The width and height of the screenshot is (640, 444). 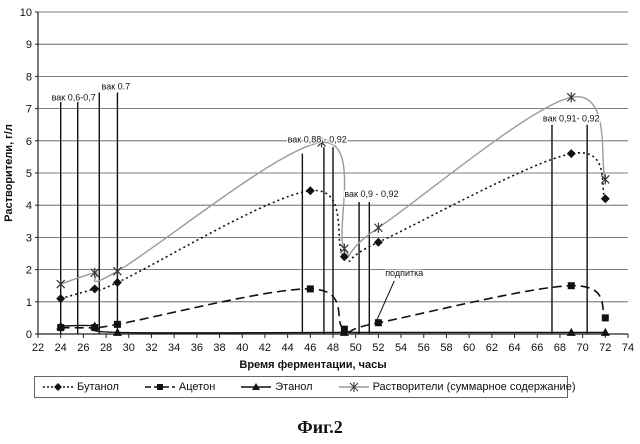 I want to click on annotation-label: вак 0,88 - 0,92, so click(x=317, y=139).